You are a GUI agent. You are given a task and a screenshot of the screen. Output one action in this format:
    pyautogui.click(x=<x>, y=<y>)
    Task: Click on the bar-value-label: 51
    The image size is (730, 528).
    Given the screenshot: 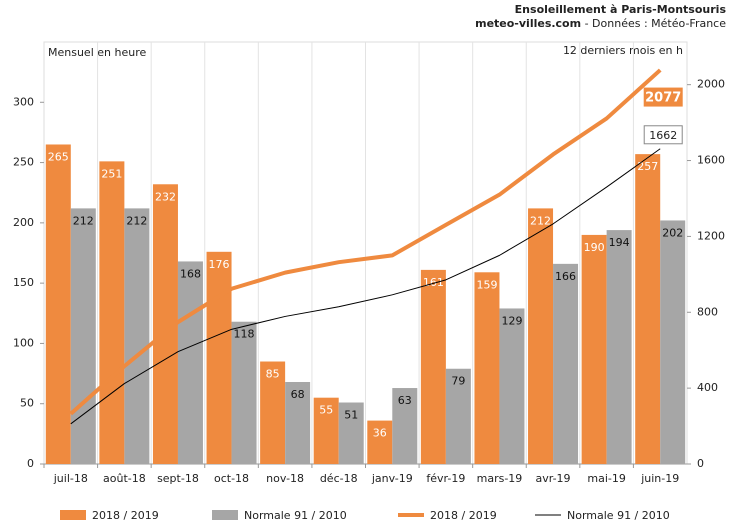 What is the action you would take?
    pyautogui.click(x=351, y=415)
    